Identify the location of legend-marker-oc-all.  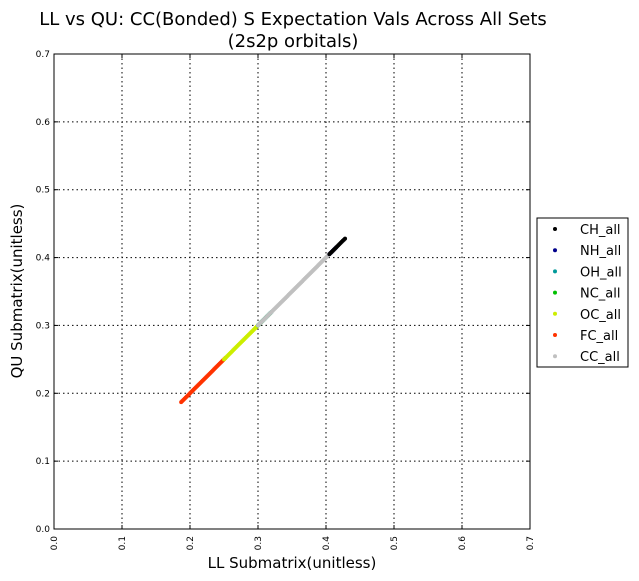
(555, 313).